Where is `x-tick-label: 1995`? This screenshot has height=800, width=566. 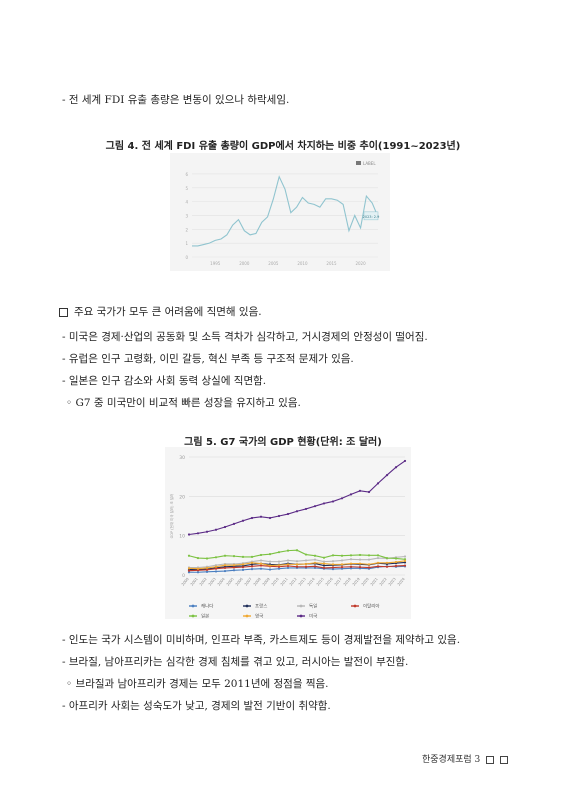 x-tick-label: 1995 is located at coordinates (215, 263).